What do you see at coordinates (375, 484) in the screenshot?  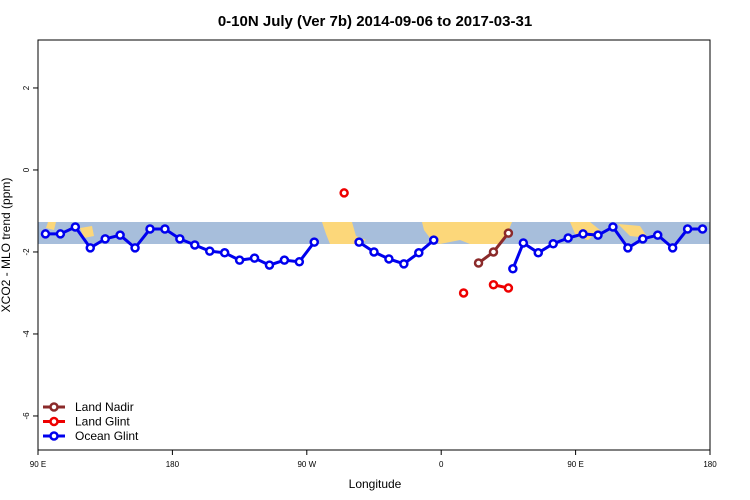 I see `x-axis-label: Longitude` at bounding box center [375, 484].